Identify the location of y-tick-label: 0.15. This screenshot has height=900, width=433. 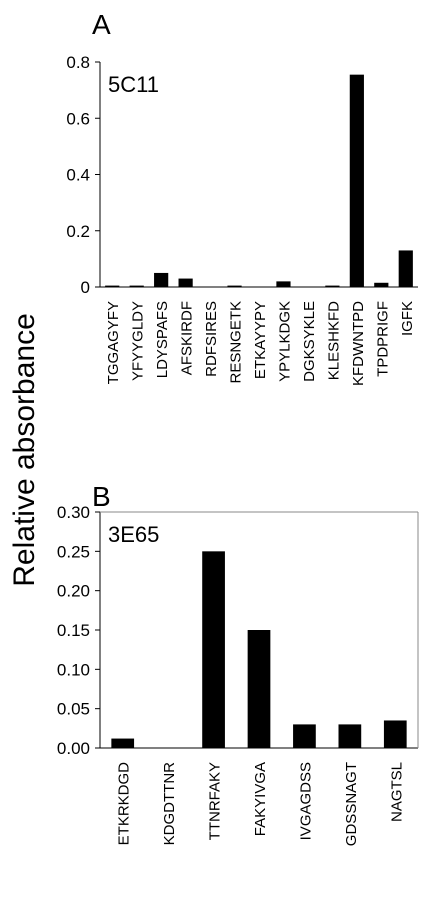
(73, 630).